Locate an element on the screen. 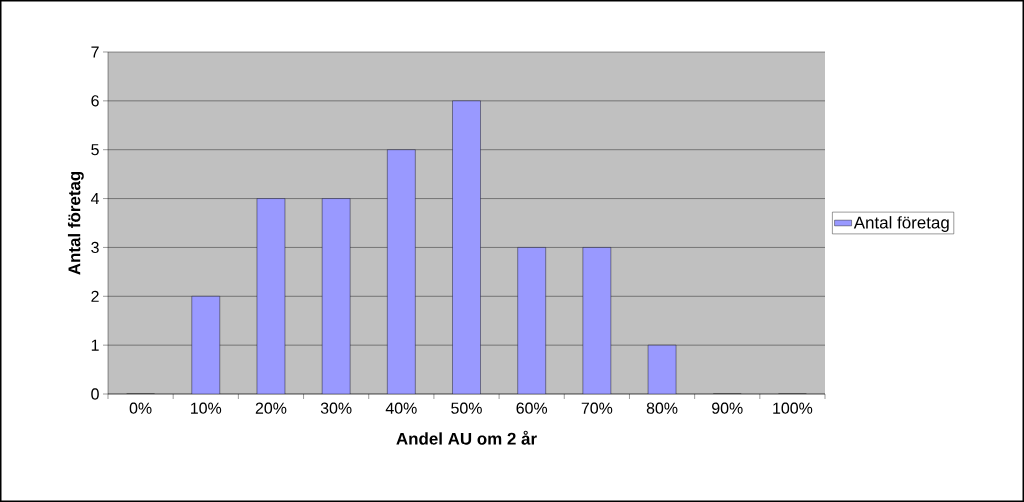 This screenshot has width=1024, height=502. y-tick-label: 7 is located at coordinates (95, 52).